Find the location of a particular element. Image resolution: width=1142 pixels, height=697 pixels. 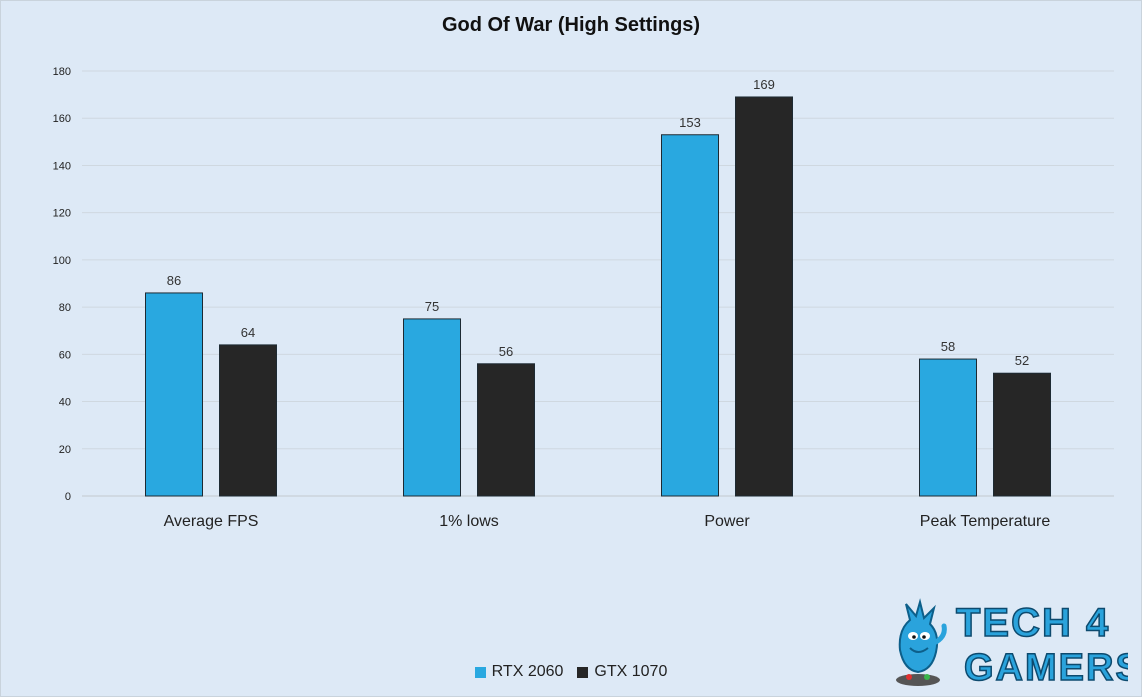

data-label: 58 is located at coordinates (948, 346).